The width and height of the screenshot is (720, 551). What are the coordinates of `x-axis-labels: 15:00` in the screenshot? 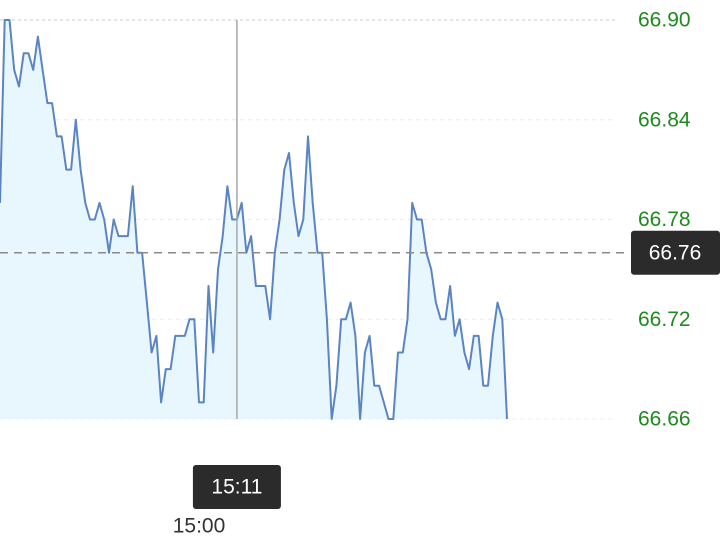 It's located at (199, 526).